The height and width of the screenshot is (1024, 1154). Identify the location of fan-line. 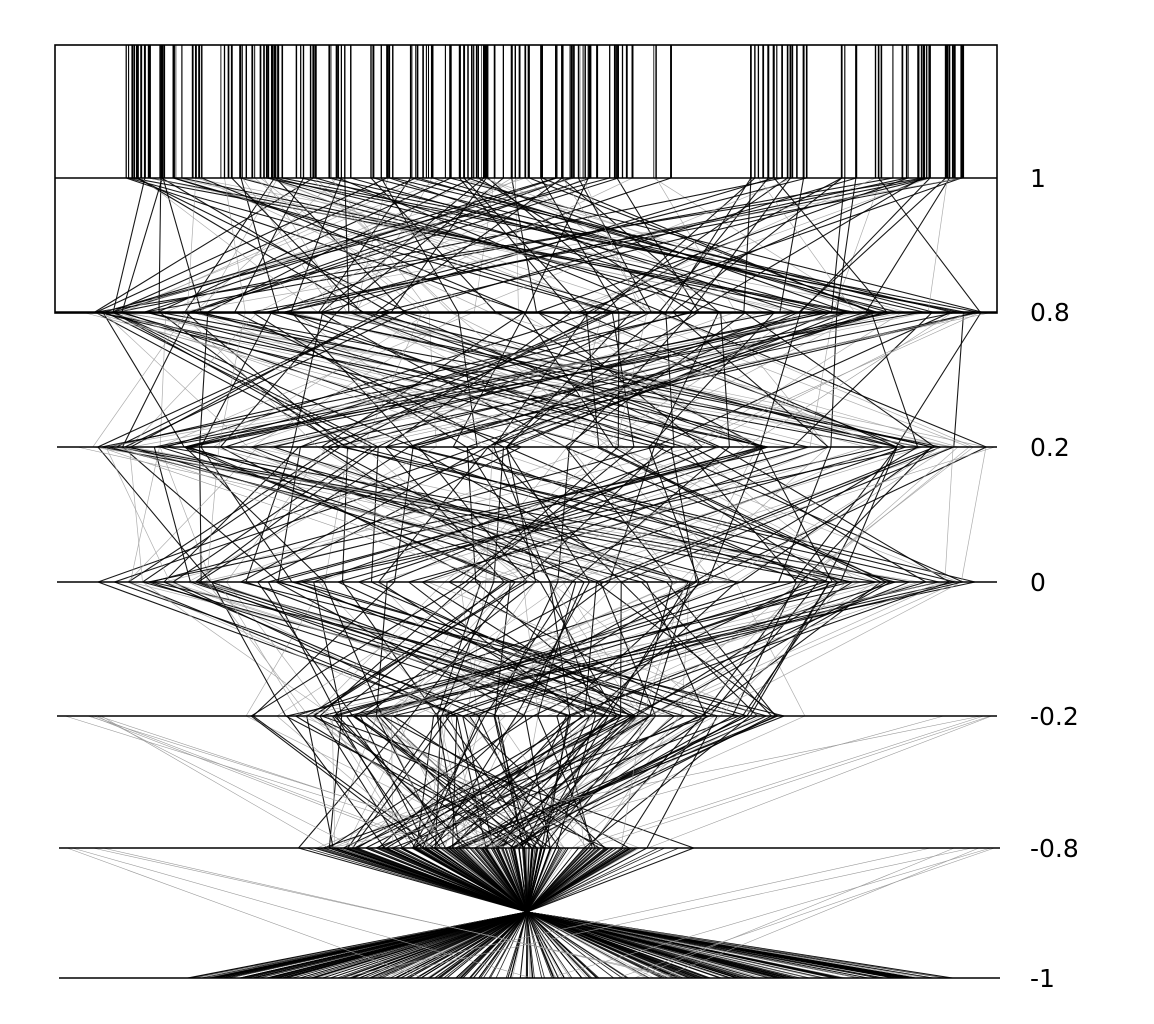
(621, 913).